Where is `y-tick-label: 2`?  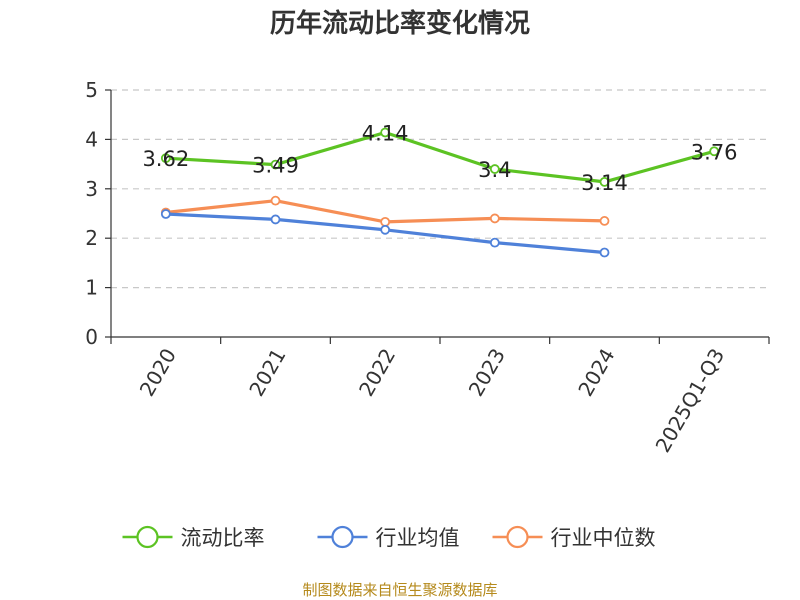 y-tick-label: 2 is located at coordinates (91, 238).